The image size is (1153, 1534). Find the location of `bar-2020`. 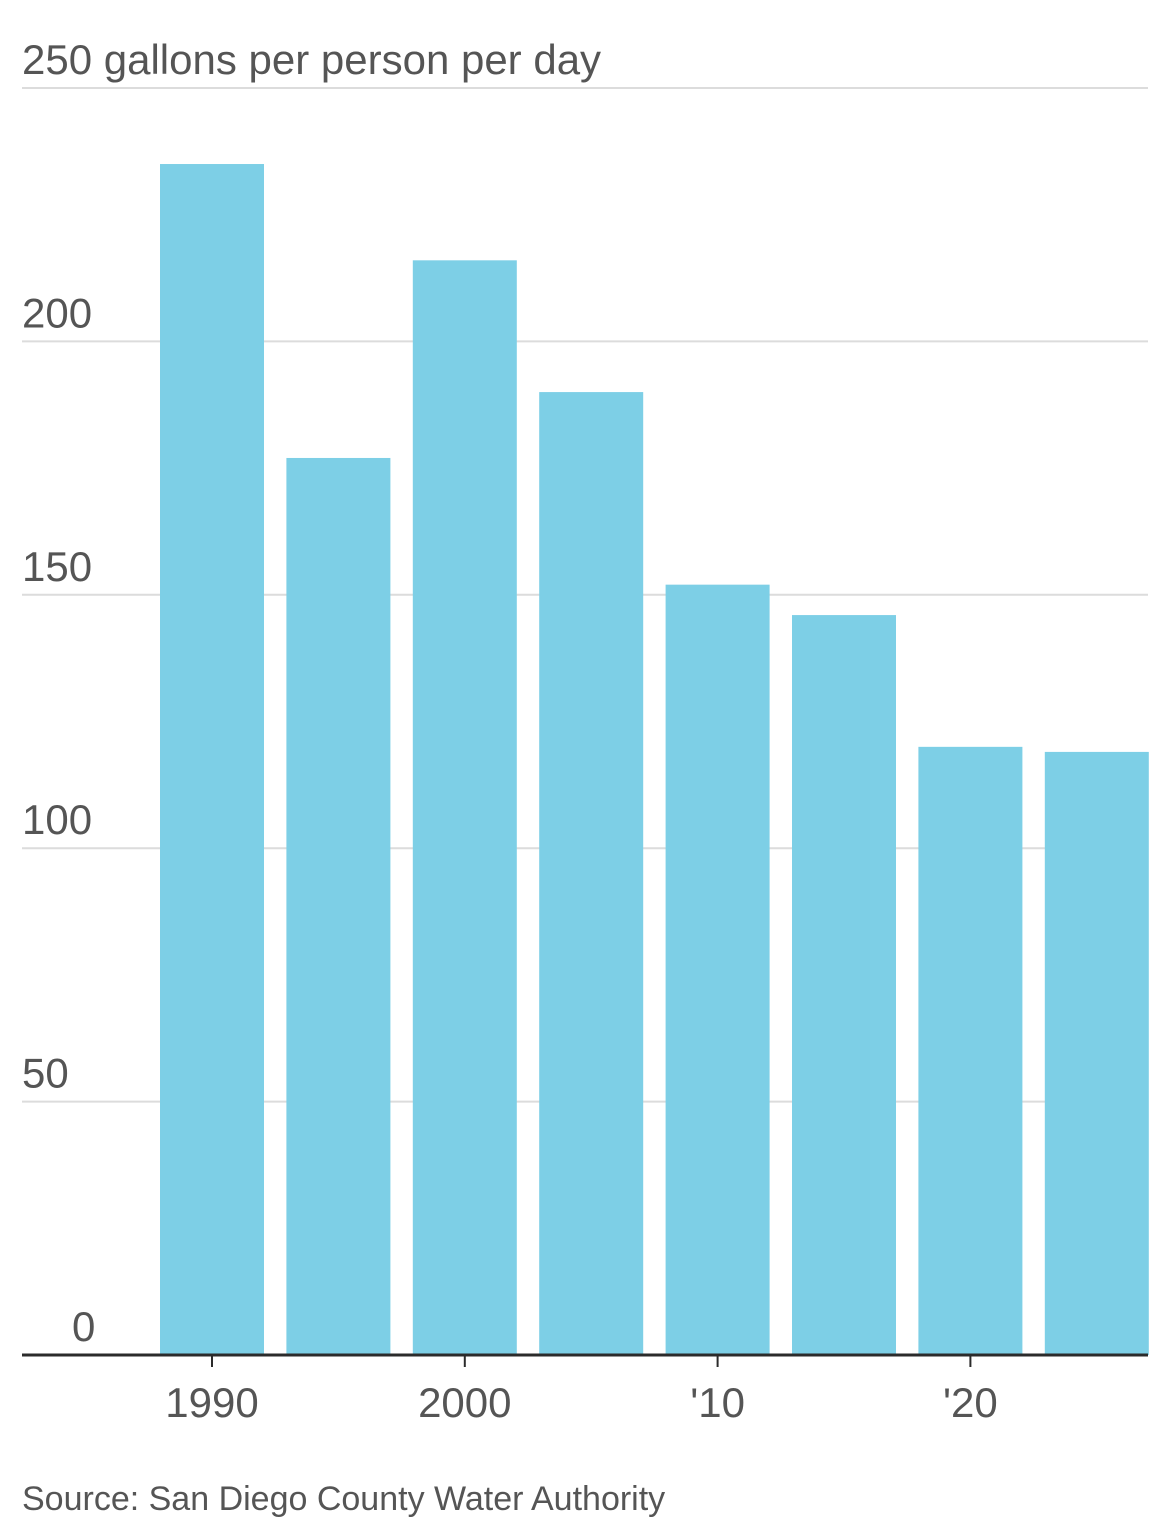

bar-2020 is located at coordinates (970, 1050).